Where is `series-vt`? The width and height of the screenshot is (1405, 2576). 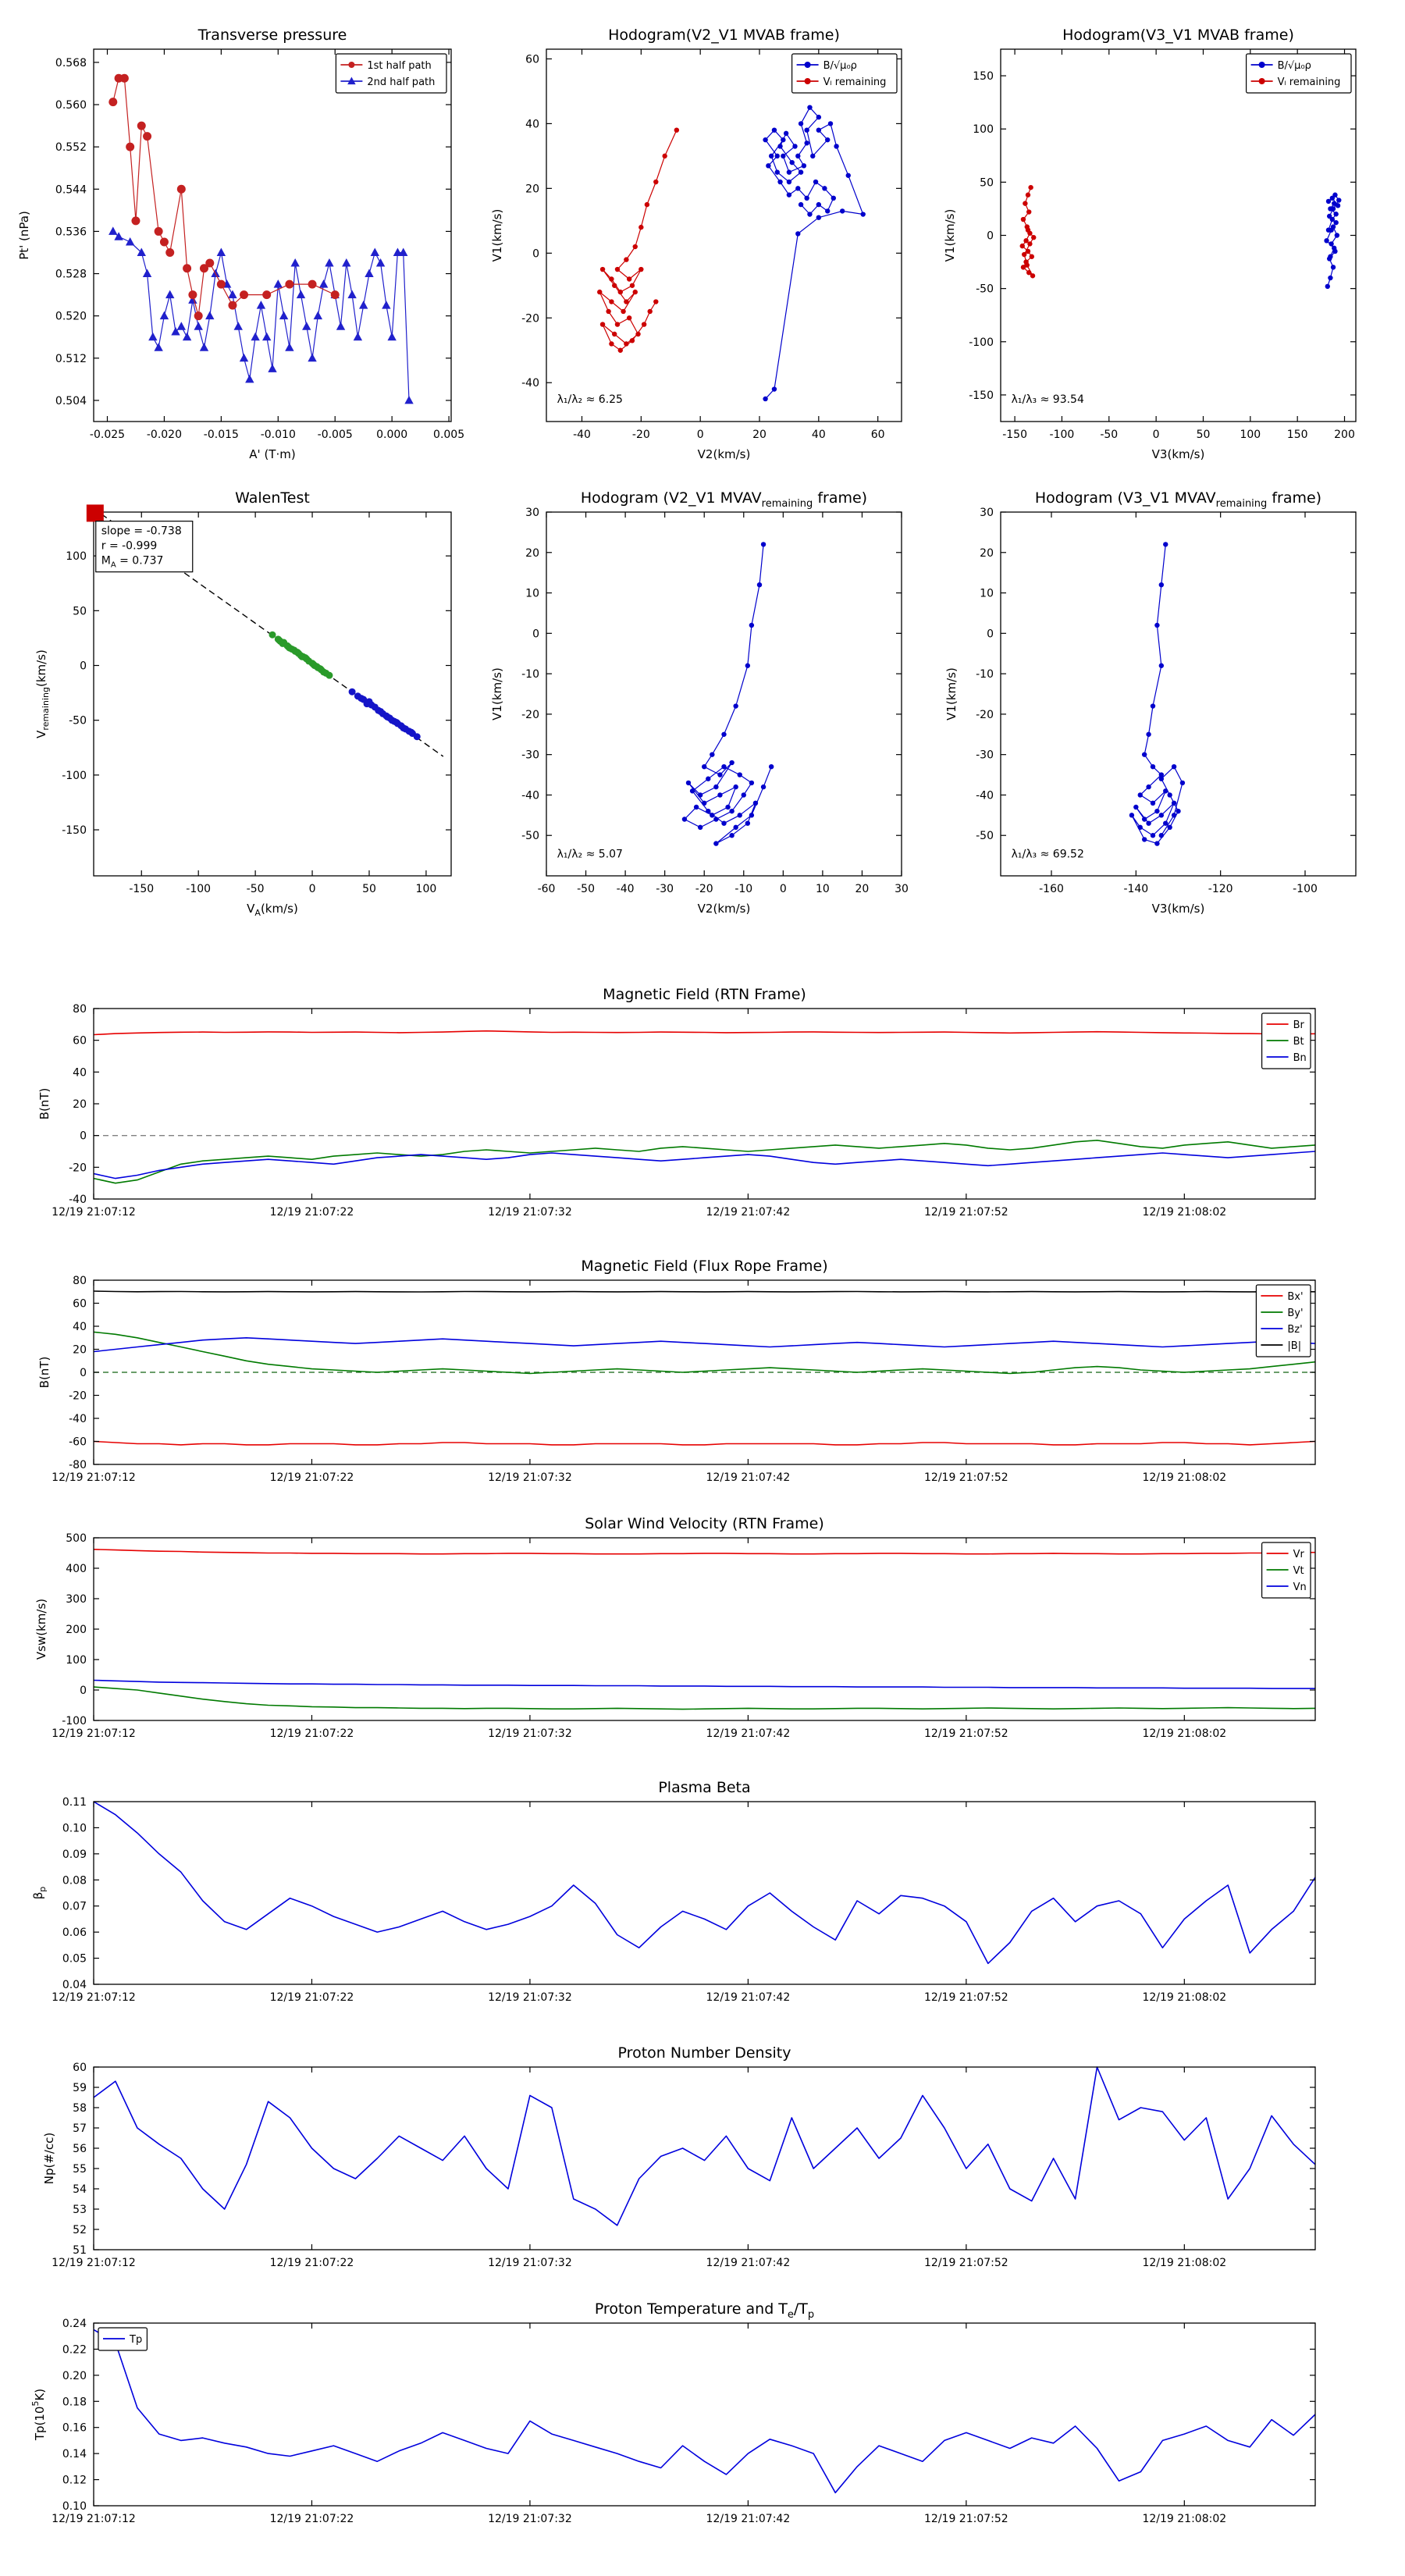
series-vt is located at coordinates (705, 1698).